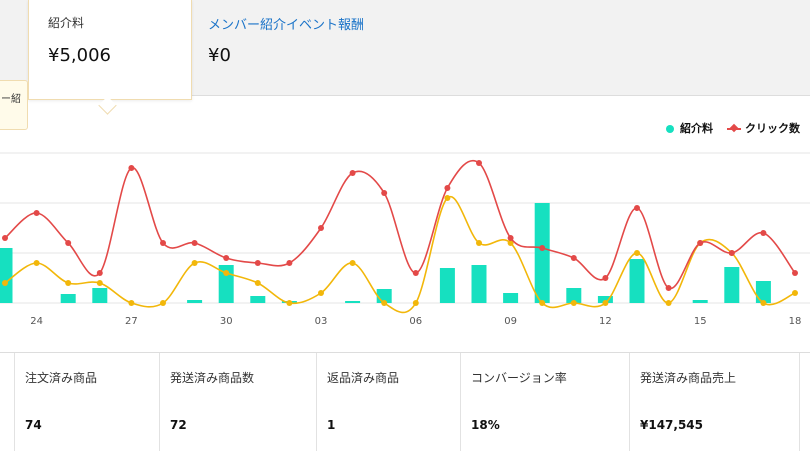 The width and height of the screenshot is (810, 451). What do you see at coordinates (734, 129) in the screenshot?
I see `legend-line-icon` at bounding box center [734, 129].